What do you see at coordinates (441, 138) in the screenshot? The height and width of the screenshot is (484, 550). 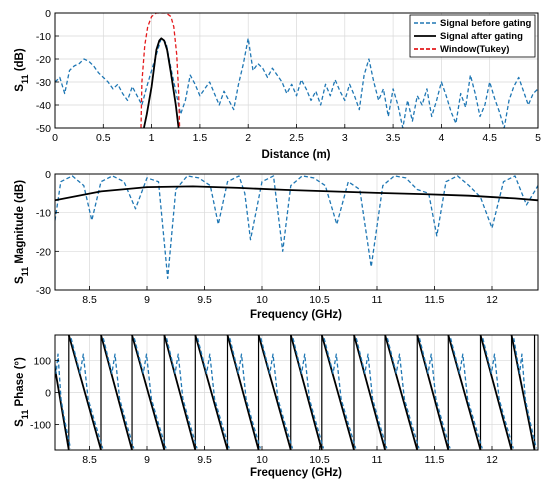 I see `x-tick-label: 4` at bounding box center [441, 138].